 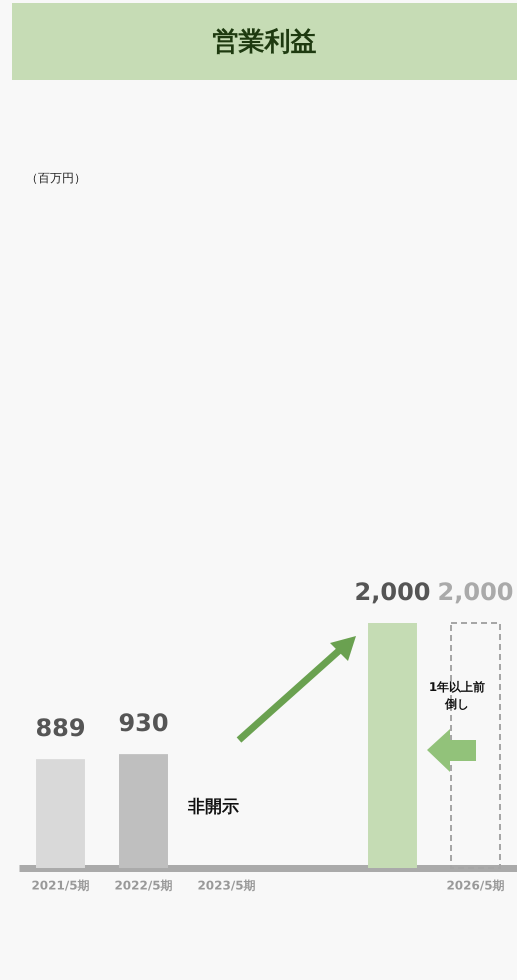 I want to click on x-tick-label: 2023/5期, so click(x=226, y=885).